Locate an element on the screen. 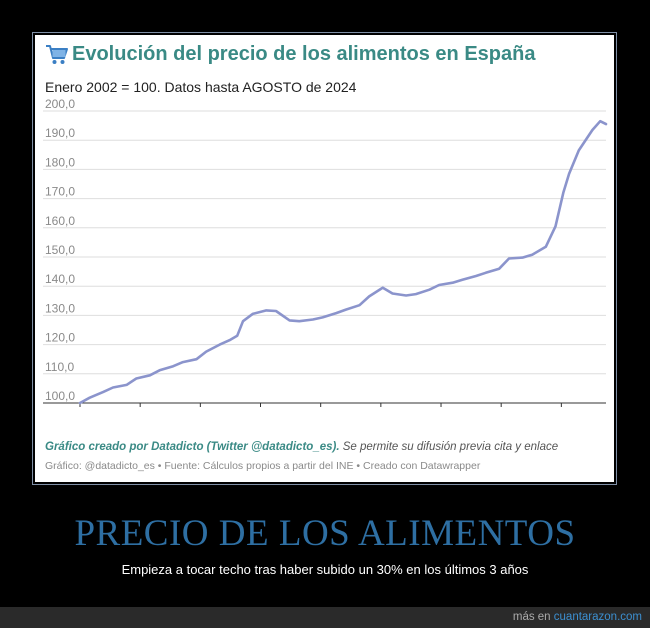  y-tick-label: 180,0 is located at coordinates (60, 162).